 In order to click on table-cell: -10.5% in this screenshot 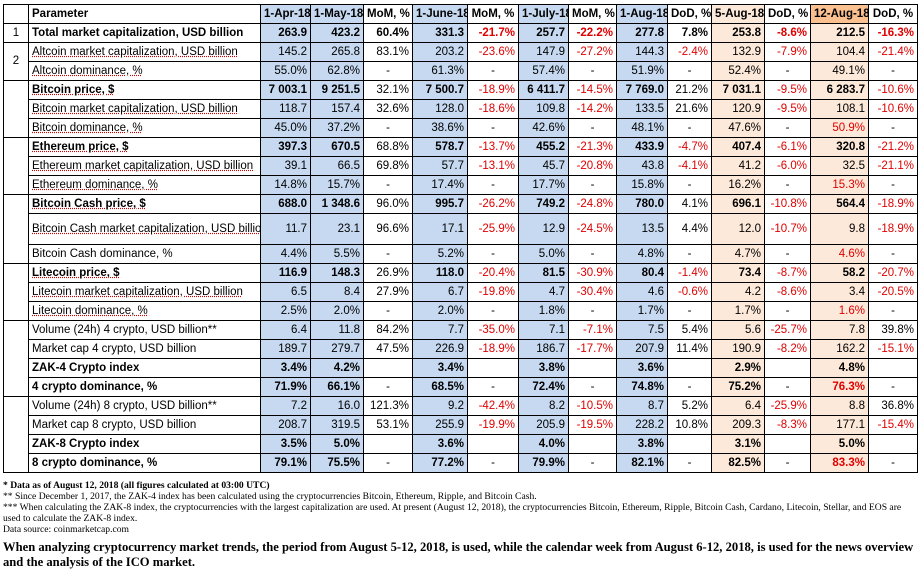, I will do `click(592, 406)`.